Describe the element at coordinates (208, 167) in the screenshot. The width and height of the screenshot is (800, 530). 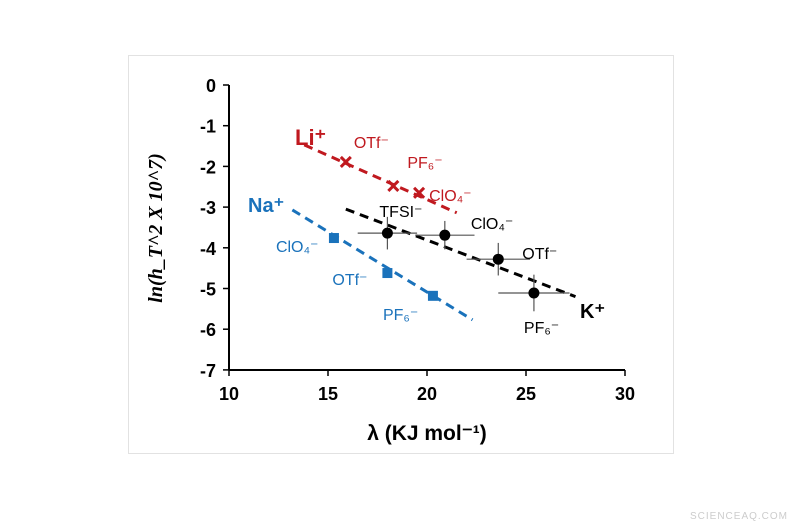
I see `y-tick-label: -2` at that location.